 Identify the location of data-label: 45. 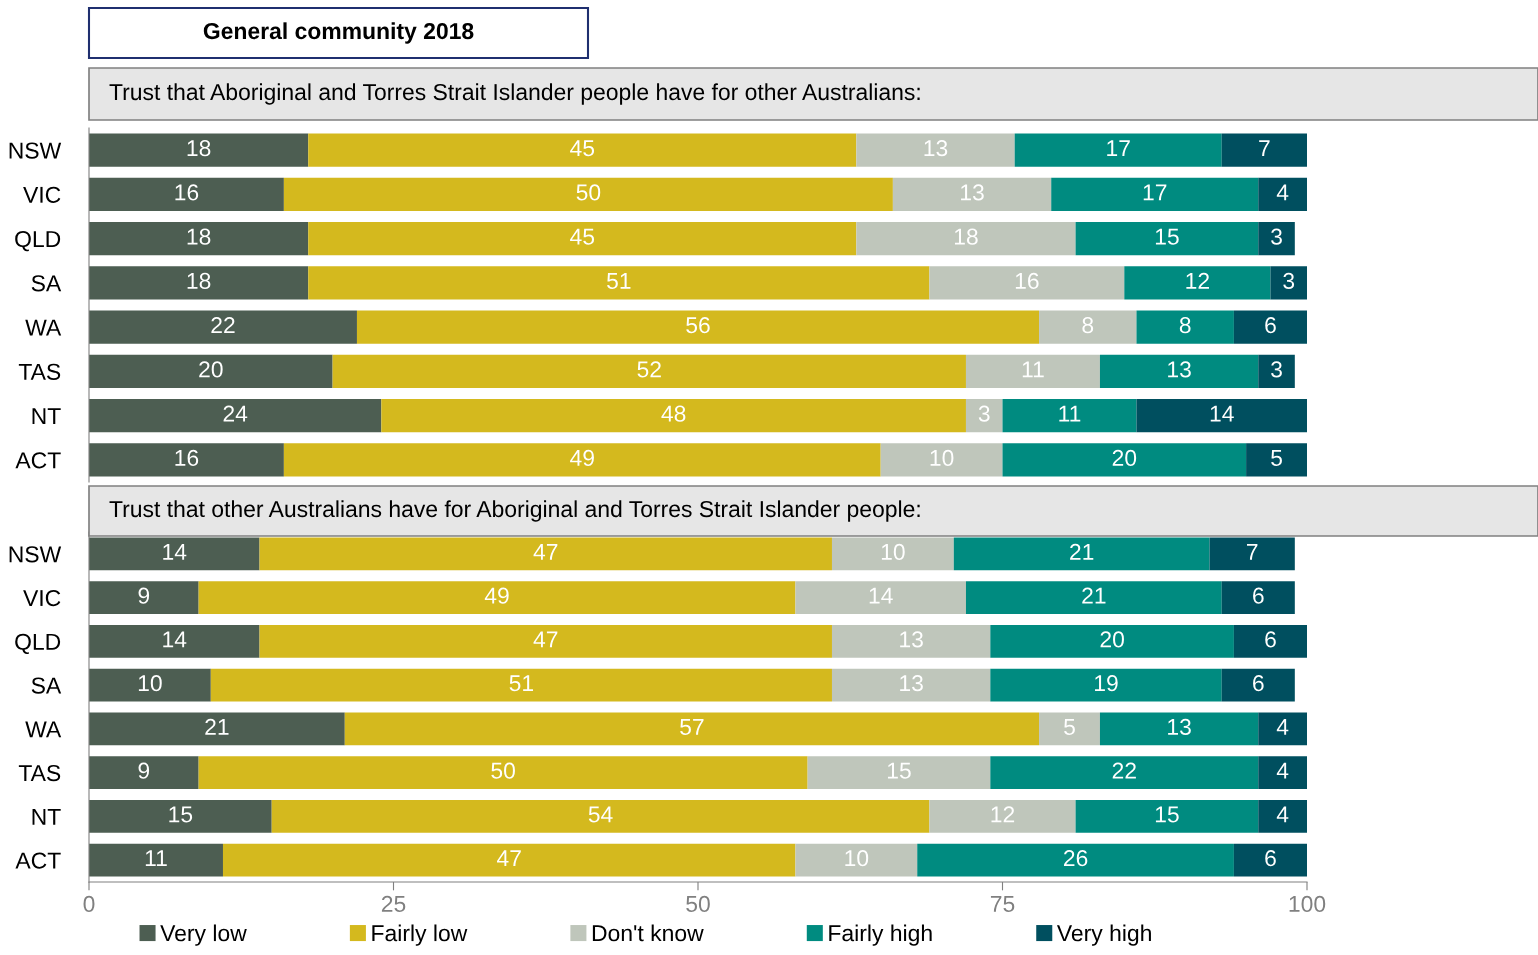
(582, 148).